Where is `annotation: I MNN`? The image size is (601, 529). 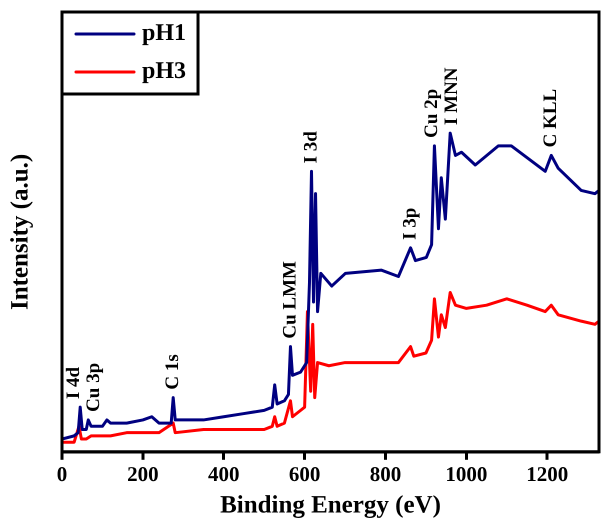
annotation: I MNN is located at coordinates (451, 96).